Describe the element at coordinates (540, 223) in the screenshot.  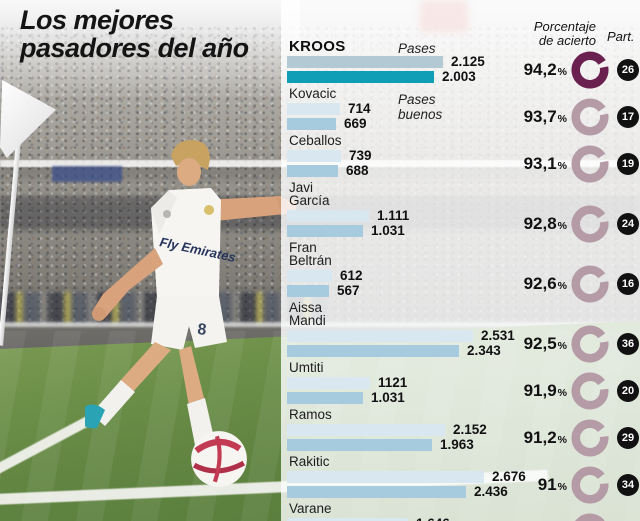
I see `accuracy-number: 92,8` at that location.